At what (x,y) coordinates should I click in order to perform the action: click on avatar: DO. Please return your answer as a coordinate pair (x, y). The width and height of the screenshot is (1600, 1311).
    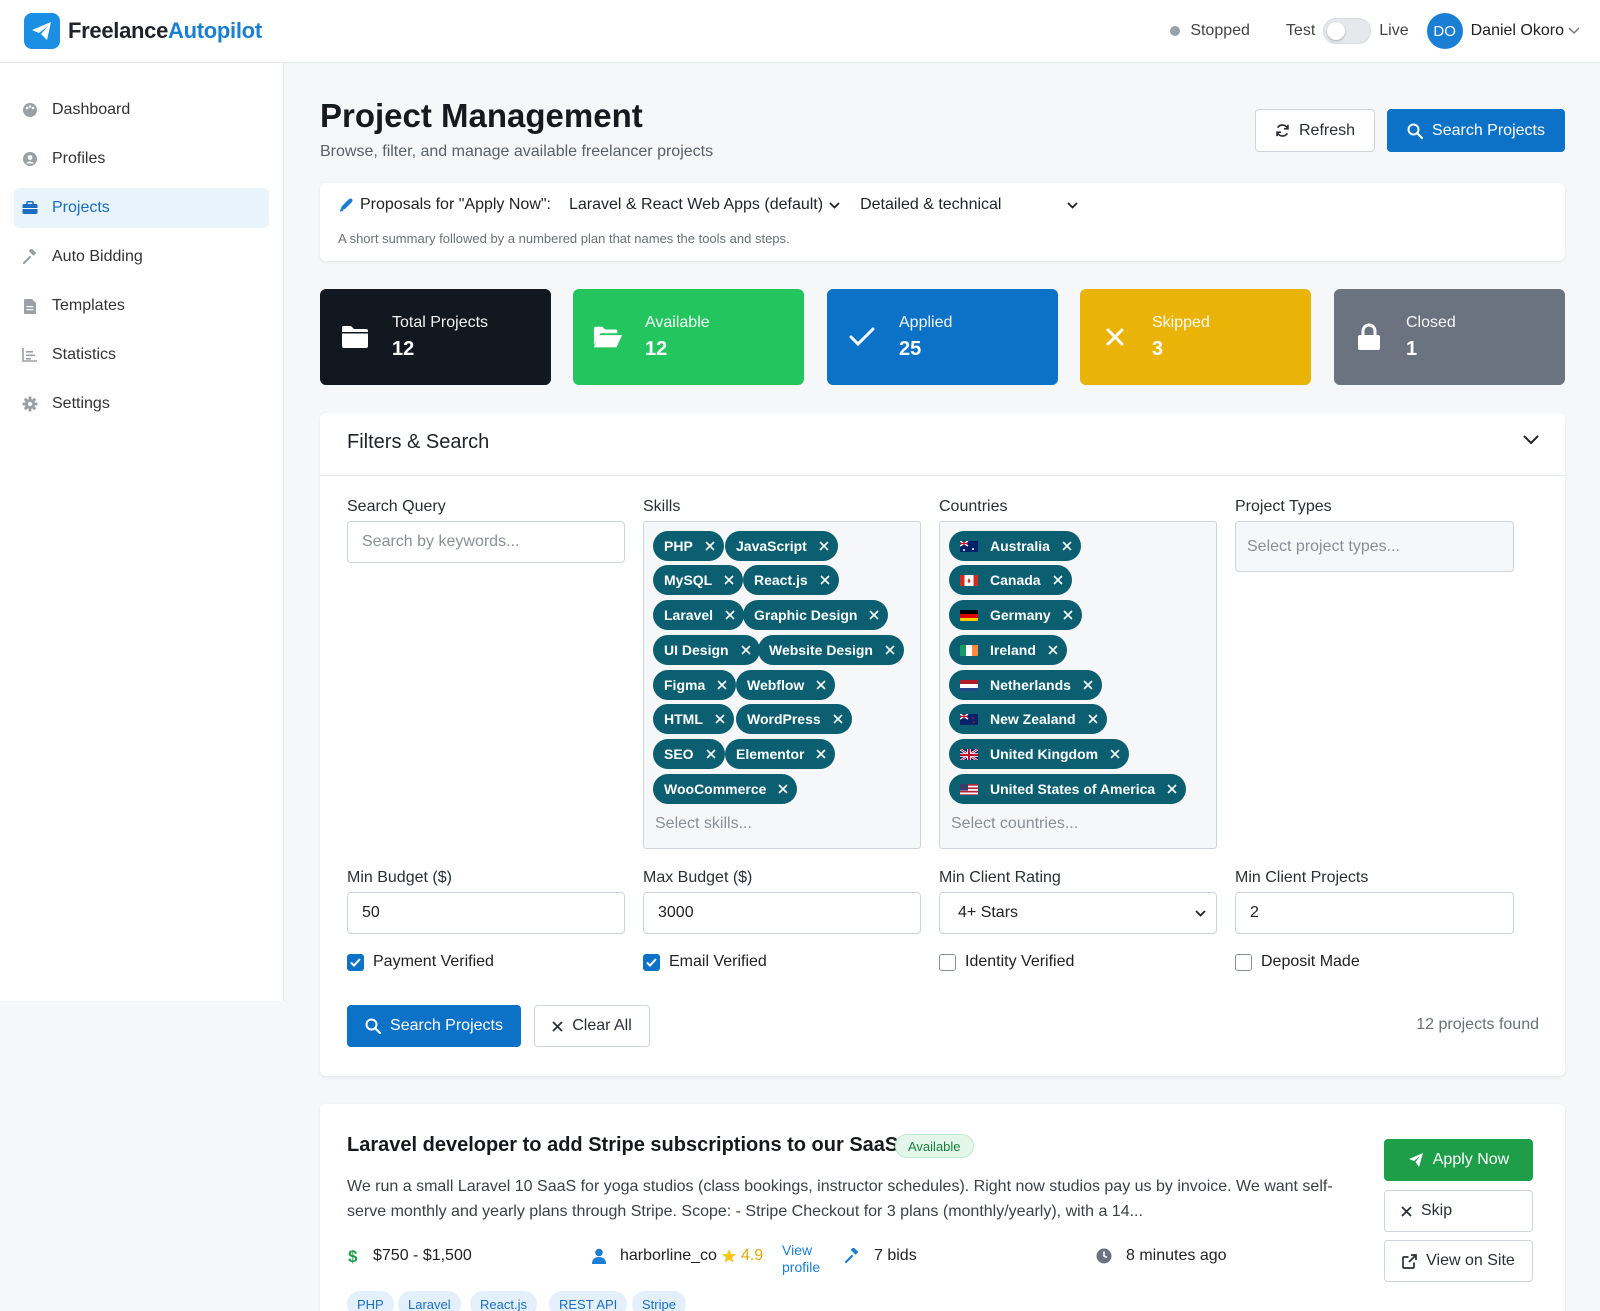
    Looking at the image, I should click on (1444, 31).